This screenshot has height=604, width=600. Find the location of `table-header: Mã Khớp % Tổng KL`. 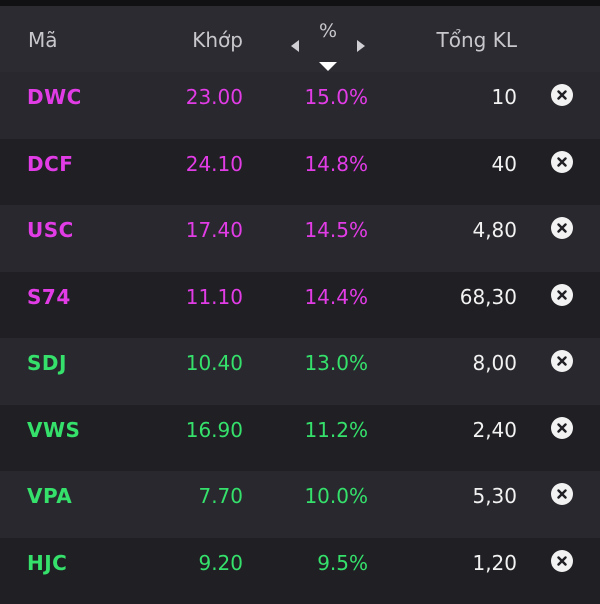

table-header: Mã Khớp % Tổng KL is located at coordinates (300, 39).